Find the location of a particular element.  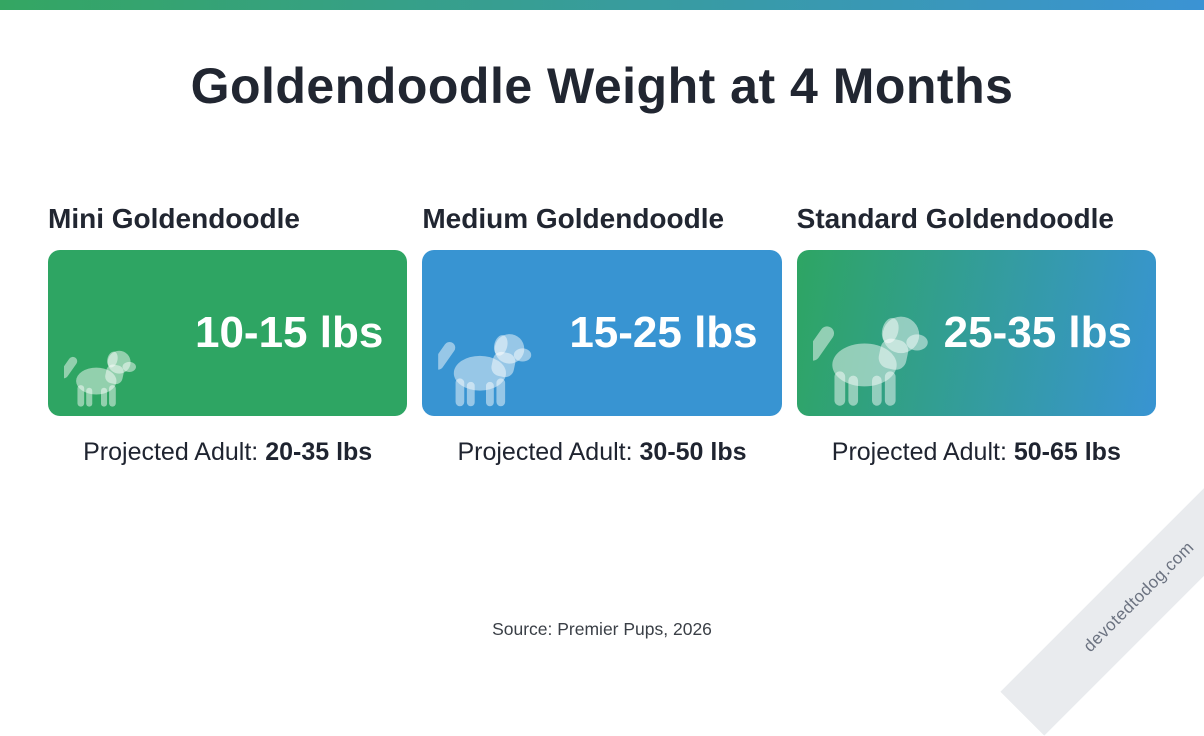

projected-adult-line: Projected Adult: 30-50 lbs is located at coordinates (601, 452).